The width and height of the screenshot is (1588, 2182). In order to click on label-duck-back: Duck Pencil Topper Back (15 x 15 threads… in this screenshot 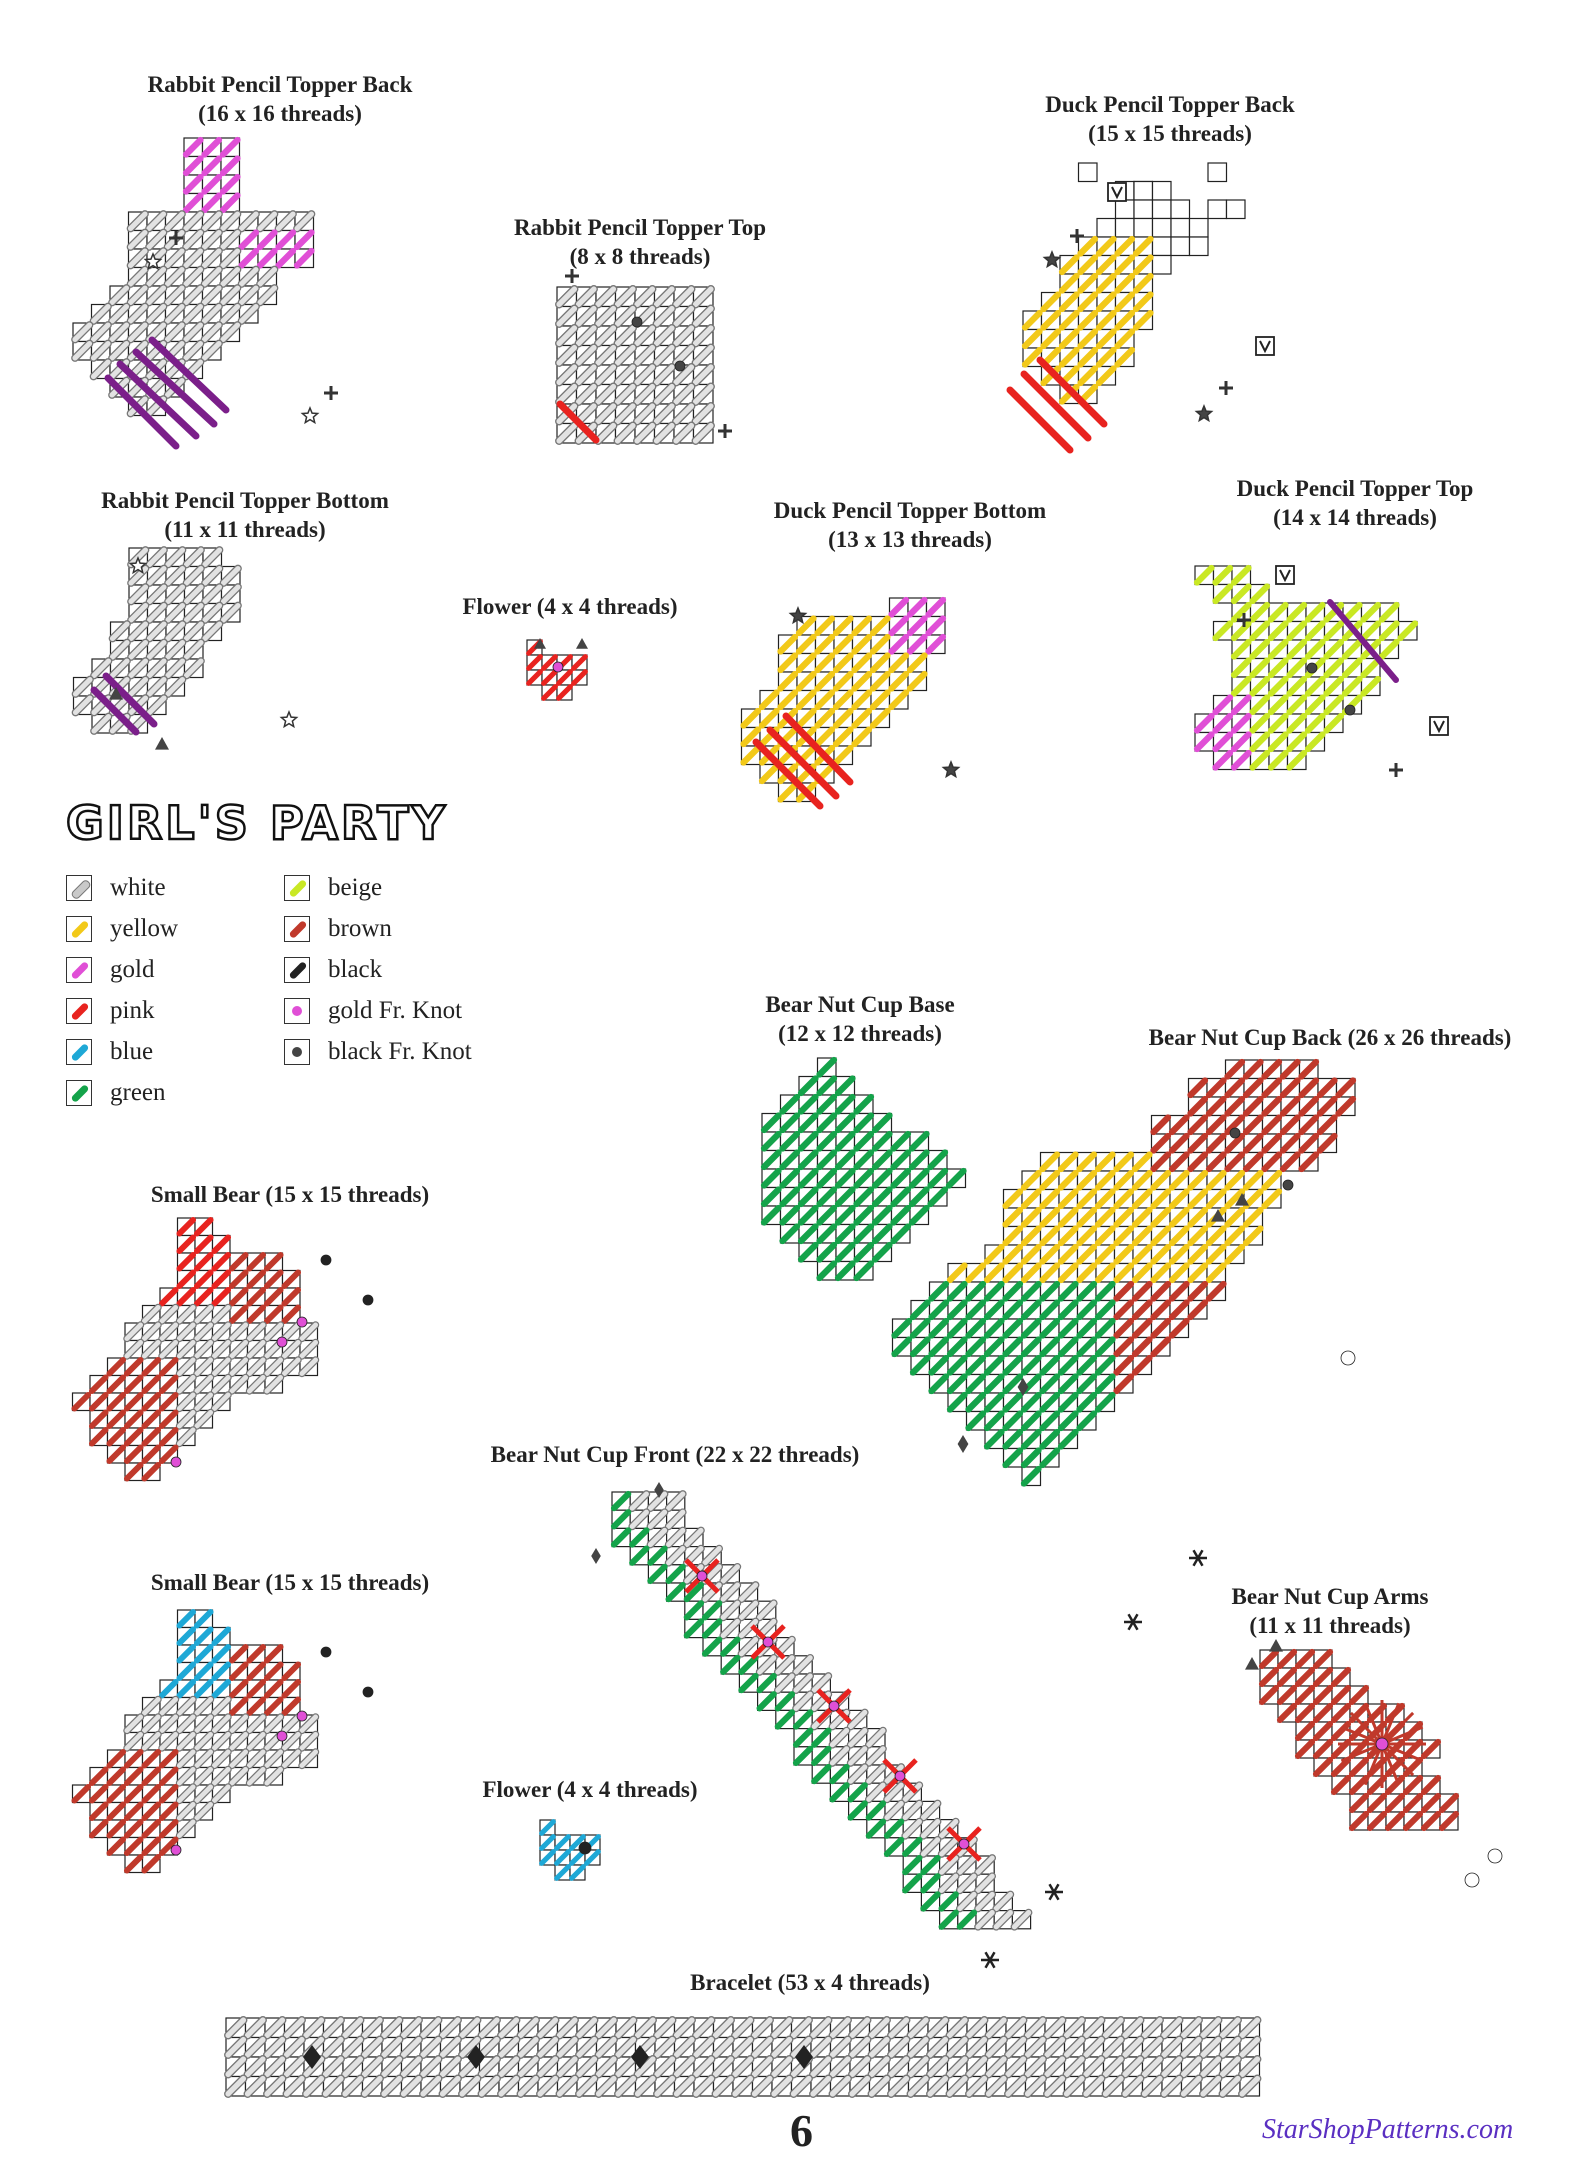, I will do `click(1170, 119)`.